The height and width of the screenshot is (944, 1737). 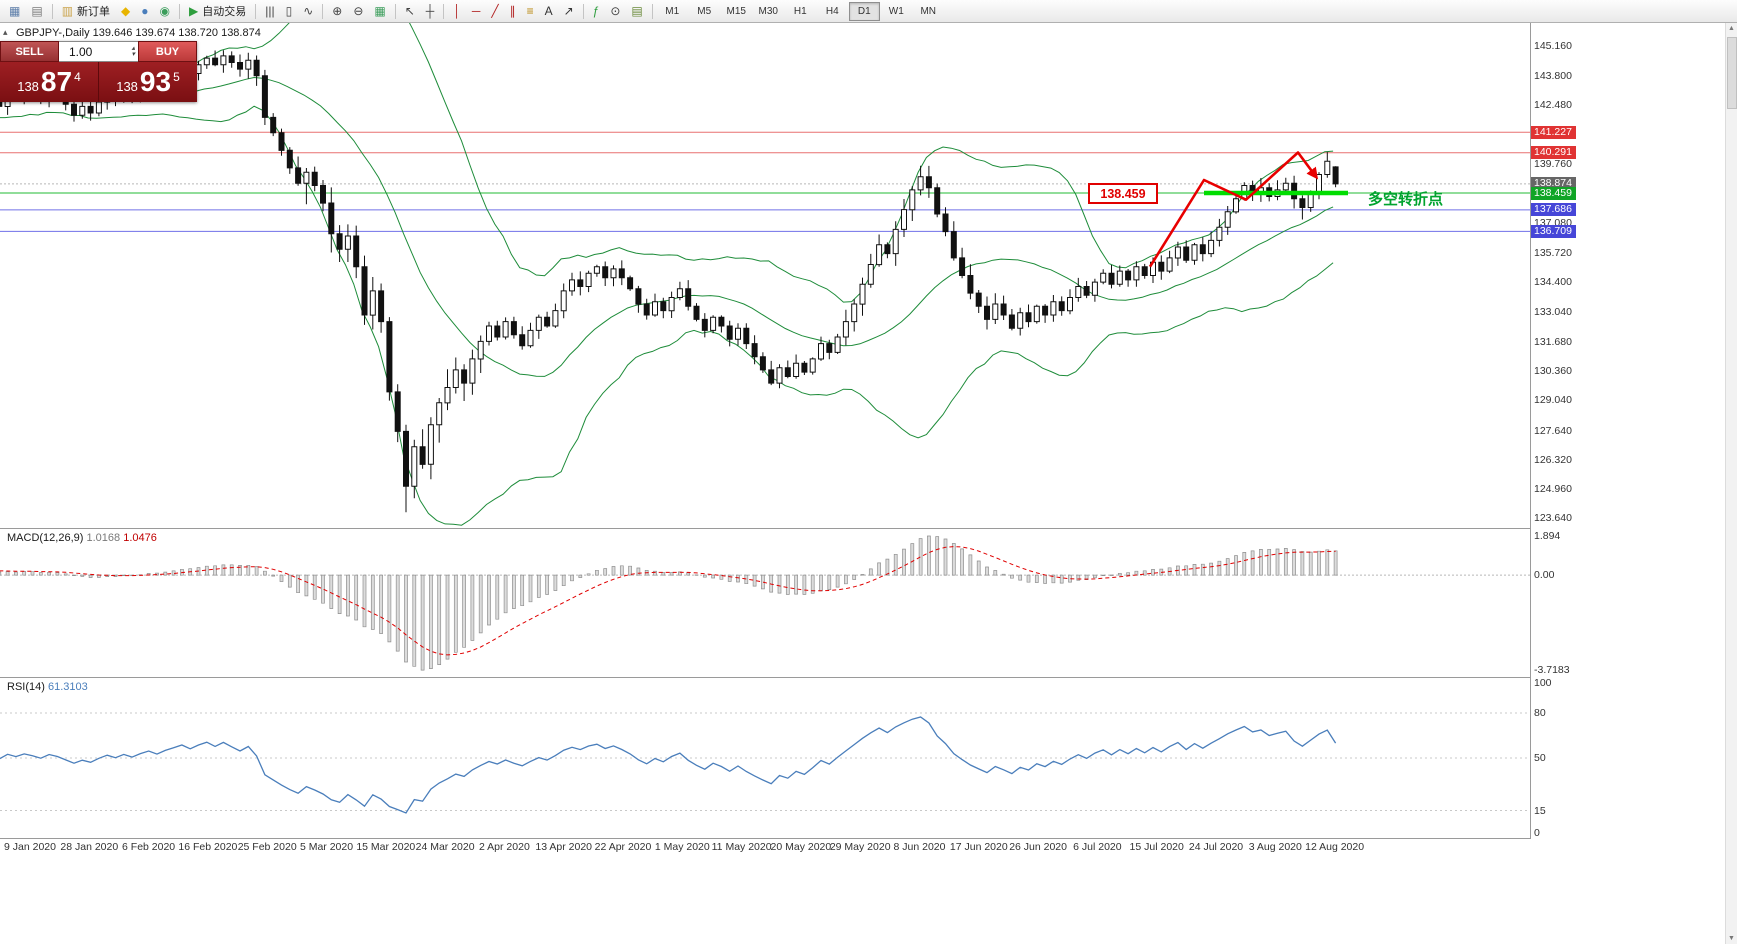 I want to click on turning-point-label: 多空转折点, so click(x=1406, y=199).